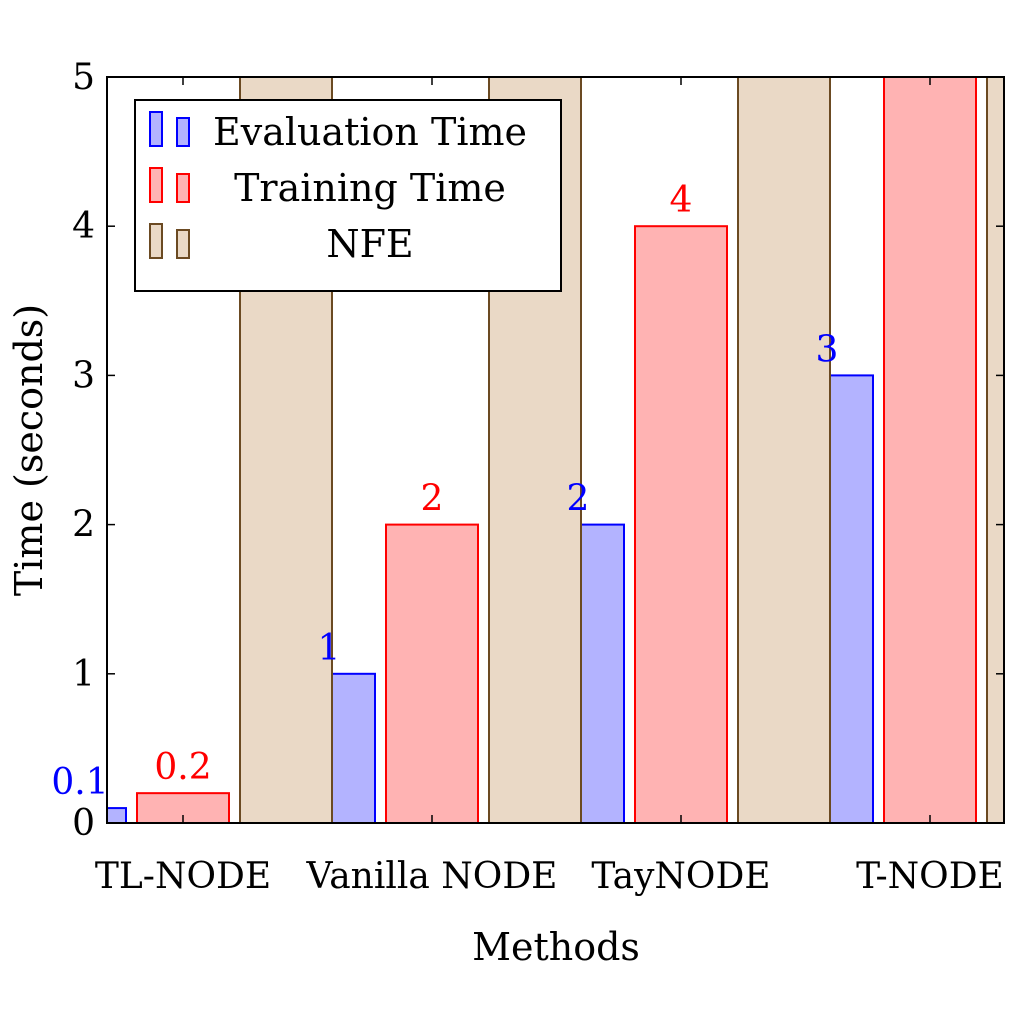  I want to click on data-label-evaluation-time-3: 3, so click(827, 349).